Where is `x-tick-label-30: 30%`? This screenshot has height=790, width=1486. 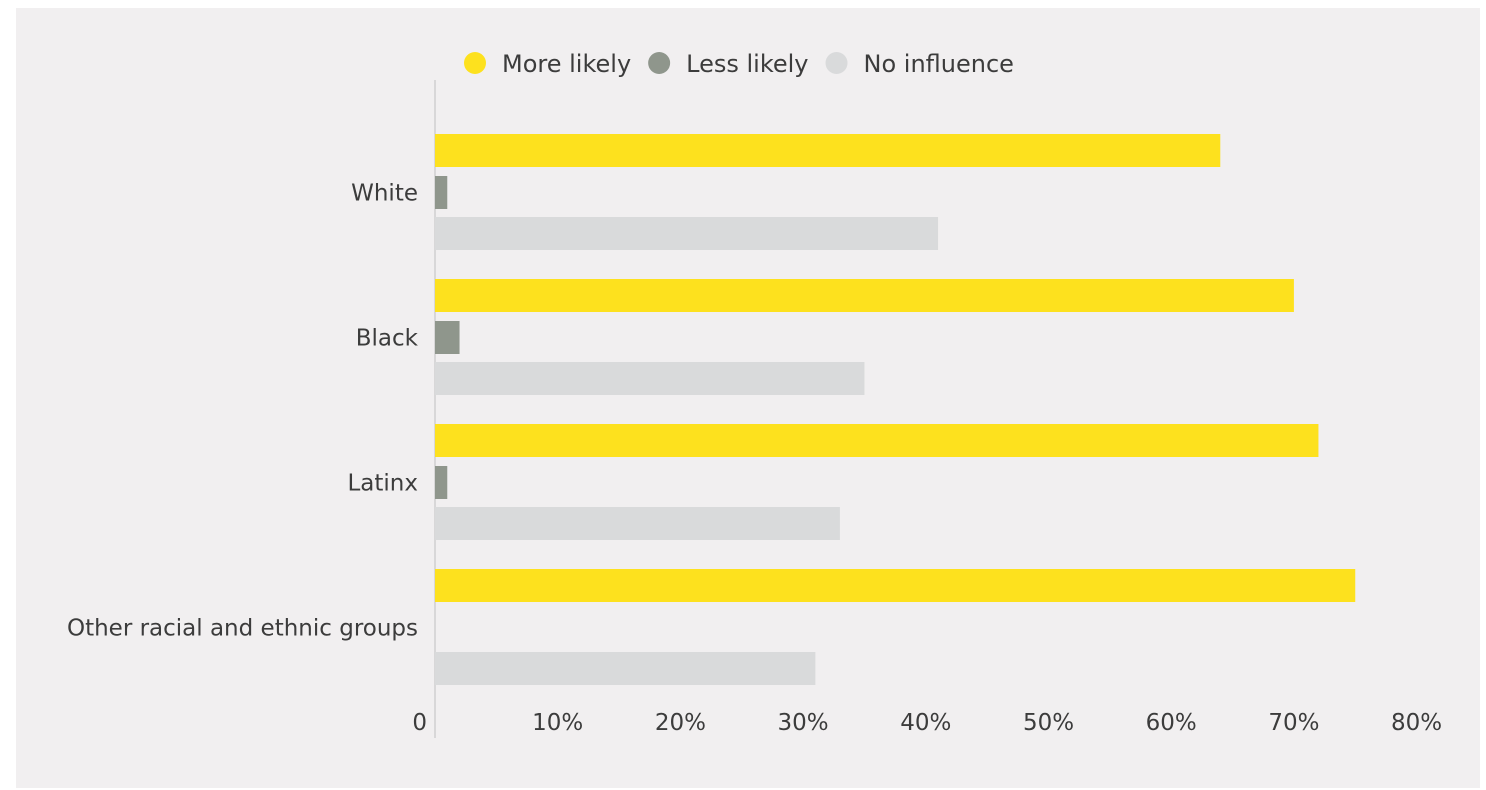
x-tick-label-30: 30% is located at coordinates (803, 723).